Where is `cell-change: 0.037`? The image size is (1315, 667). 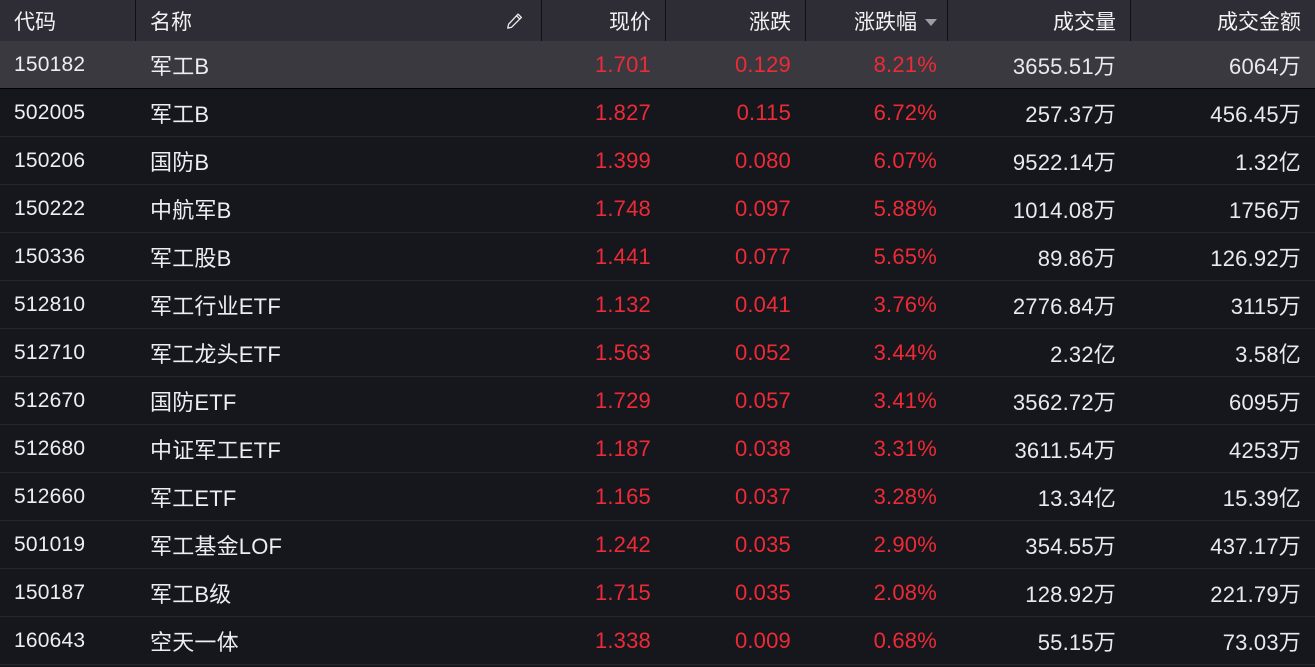 cell-change: 0.037 is located at coordinates (762, 496).